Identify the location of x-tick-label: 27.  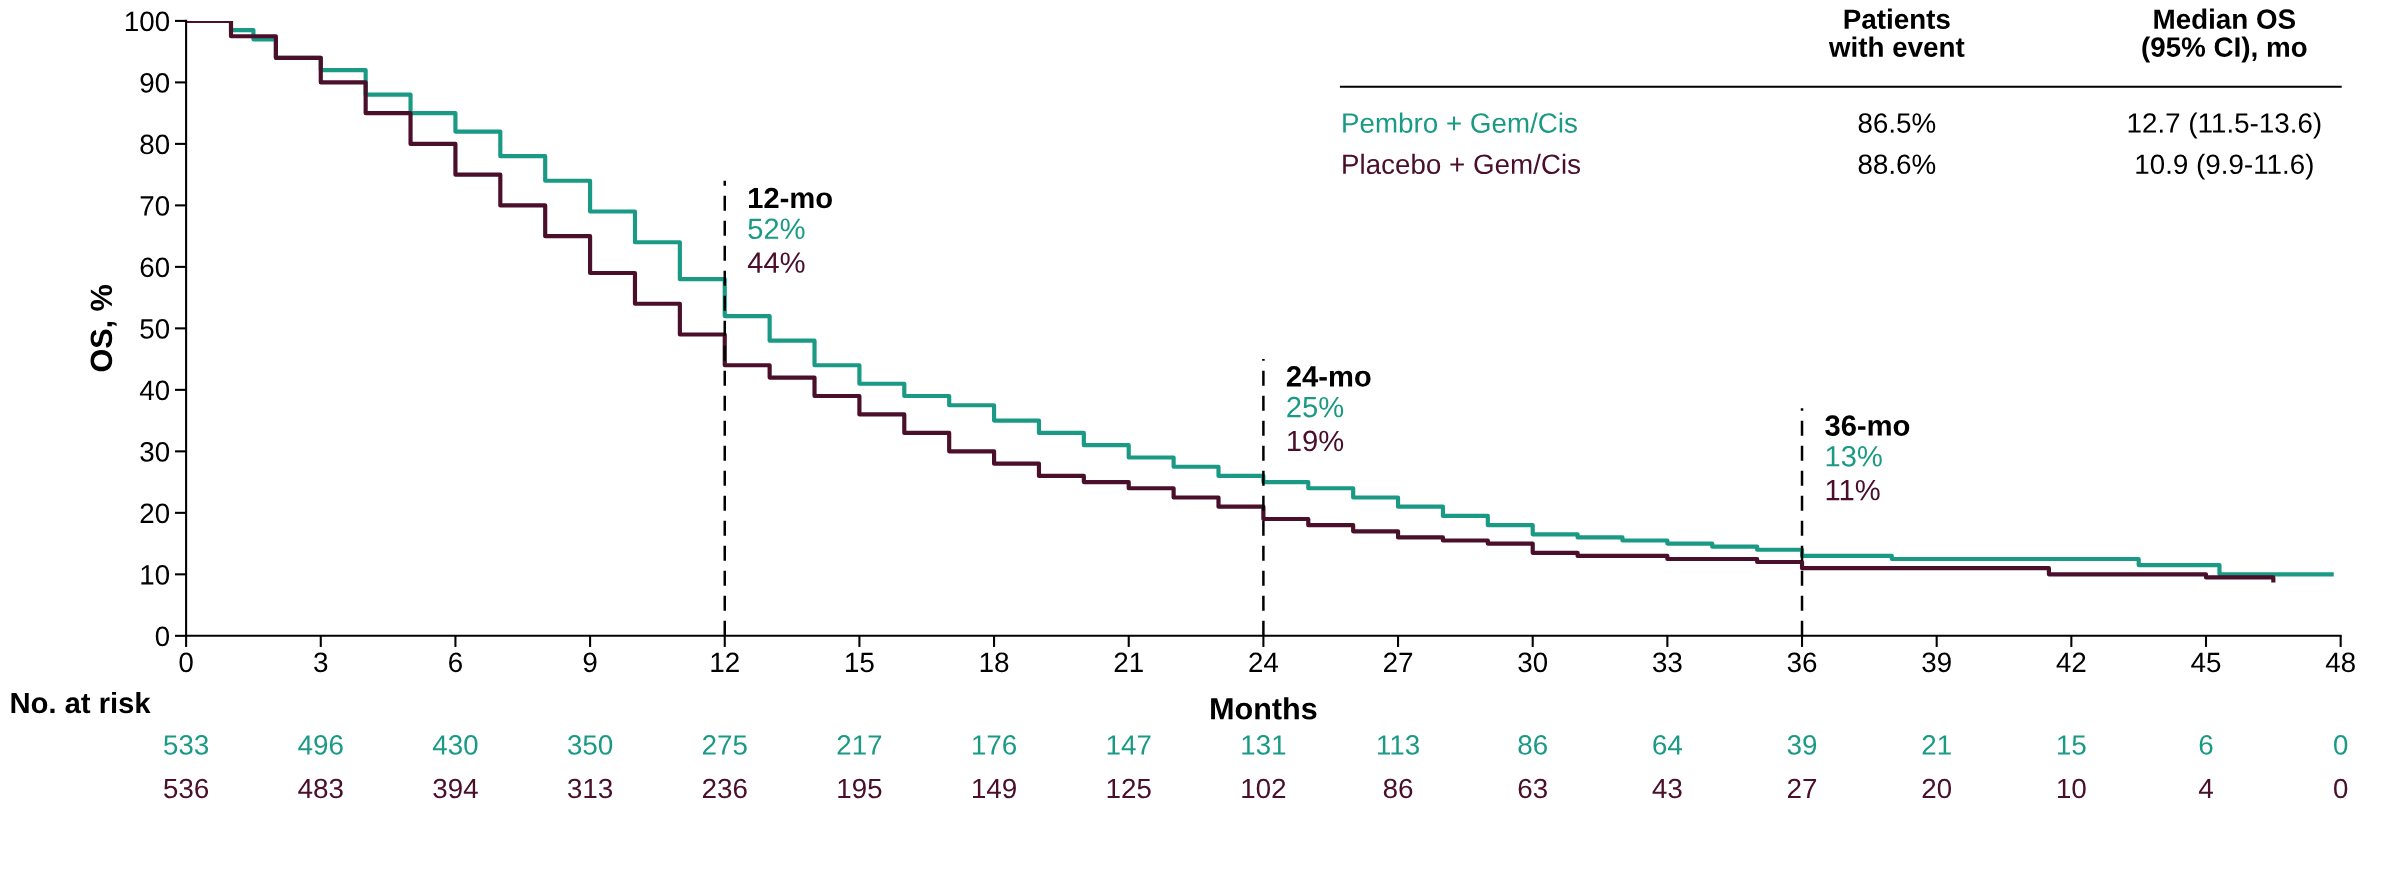
(1398, 662).